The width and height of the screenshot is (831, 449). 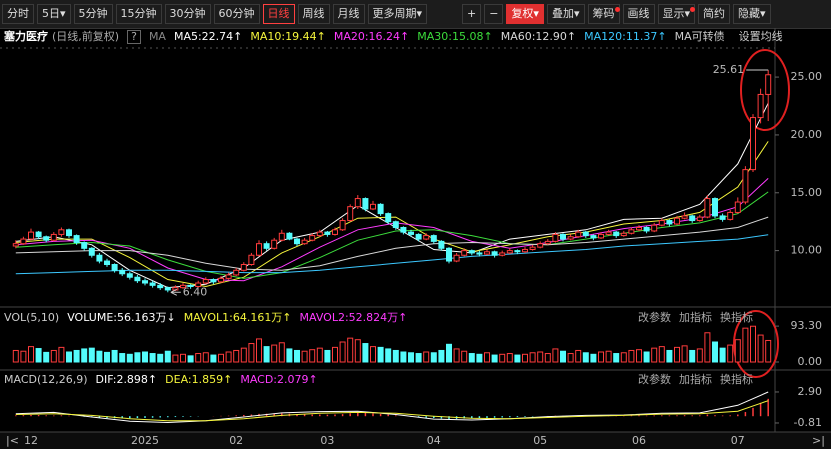 What do you see at coordinates (397, 14) in the screenshot?
I see `period-button: 更多周期▾` at bounding box center [397, 14].